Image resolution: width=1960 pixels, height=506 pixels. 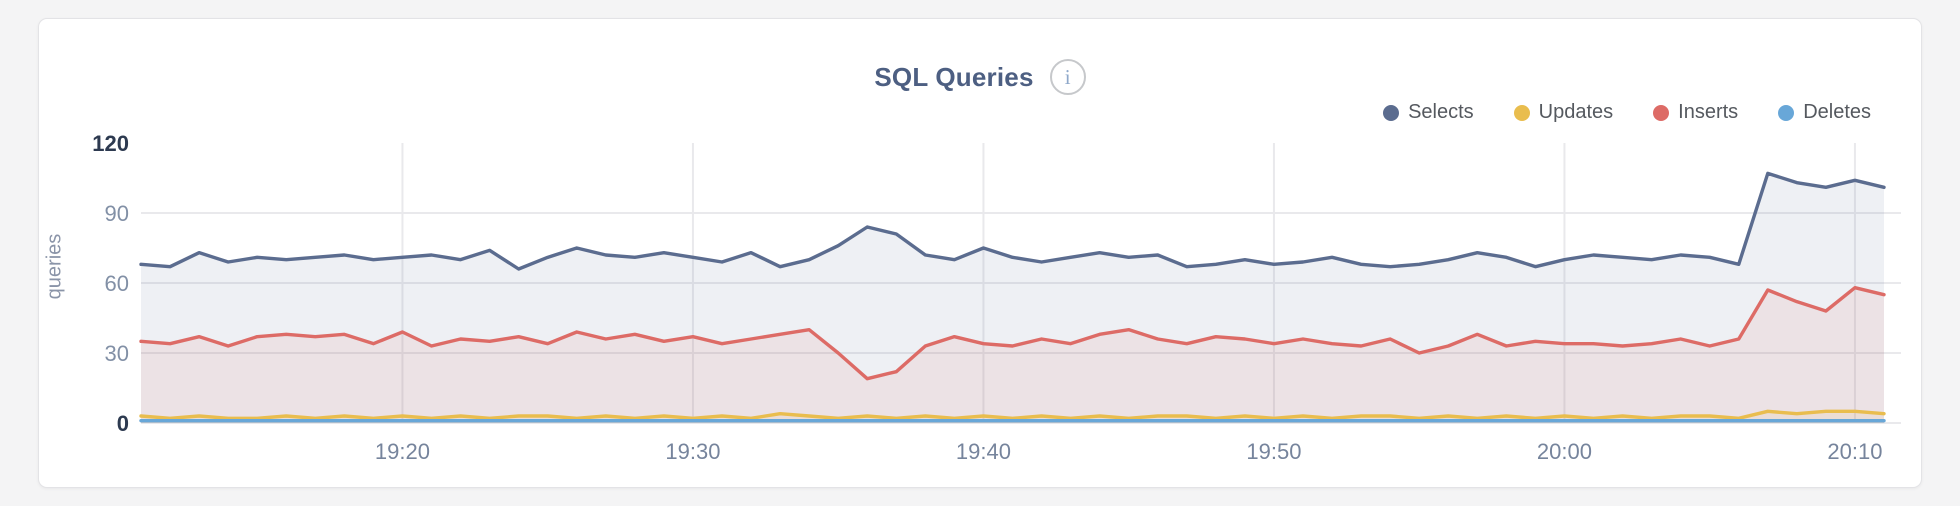 I want to click on legend-item-deletes: Deletes, so click(x=1824, y=112).